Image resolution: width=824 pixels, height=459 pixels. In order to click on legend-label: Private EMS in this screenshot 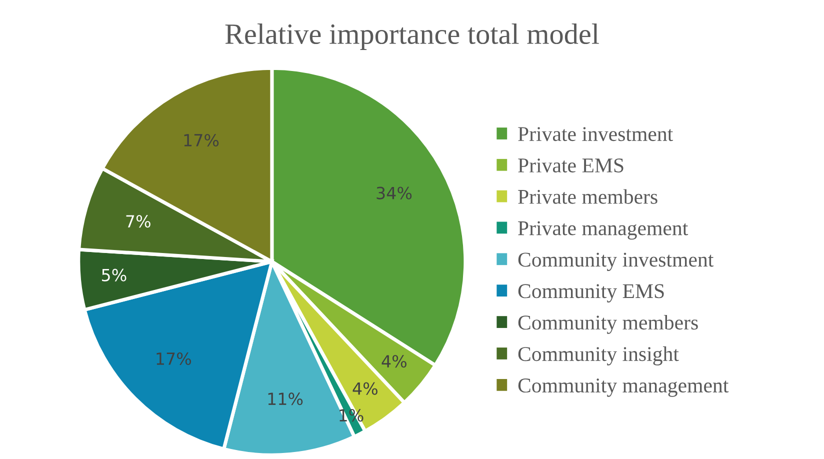, I will do `click(571, 165)`.